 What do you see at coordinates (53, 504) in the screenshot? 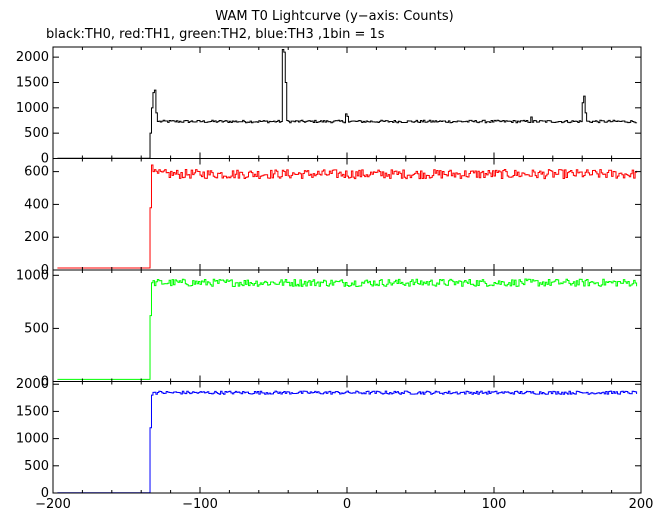
I see `x-tick-label: −200` at bounding box center [53, 504].